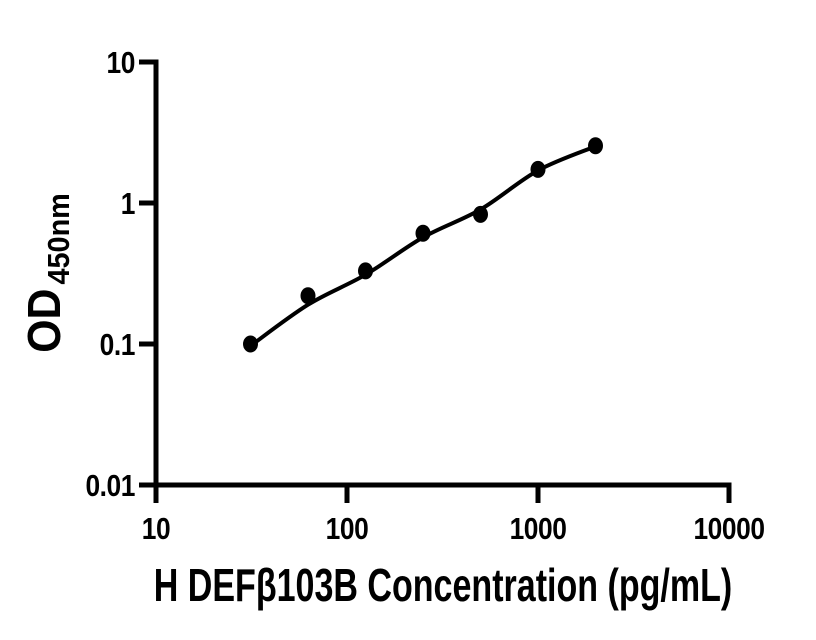  I want to click on y-axis-tick-label: 10, so click(121, 63).